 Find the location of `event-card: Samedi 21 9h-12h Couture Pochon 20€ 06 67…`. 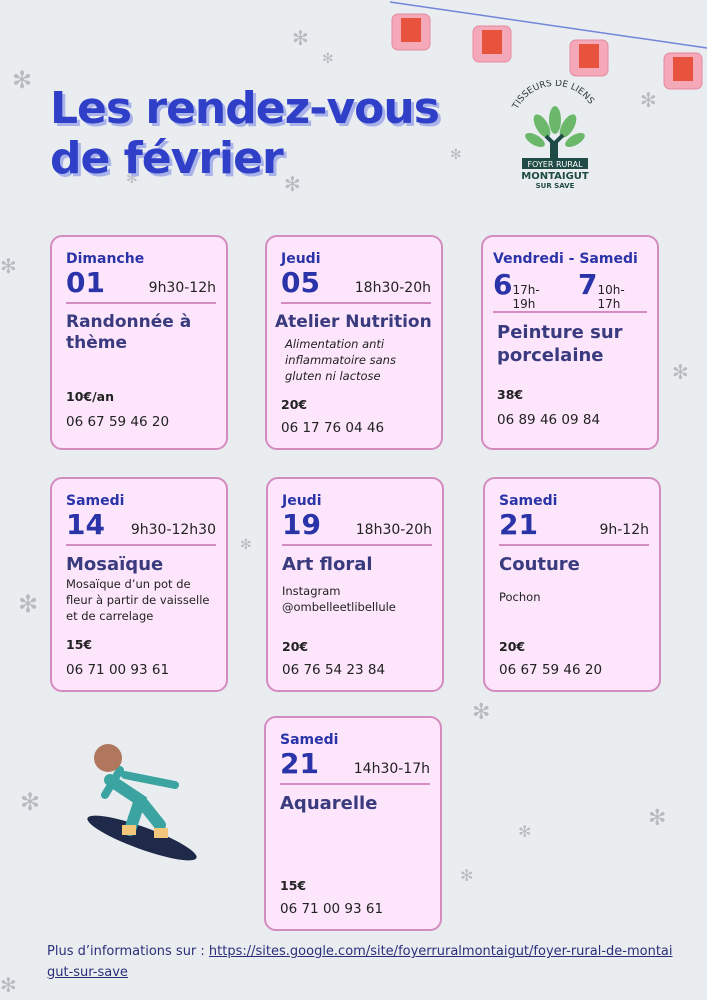

event-card: Samedi 21 9h-12h Couture Pochon 20€ 06 67… is located at coordinates (572, 584).